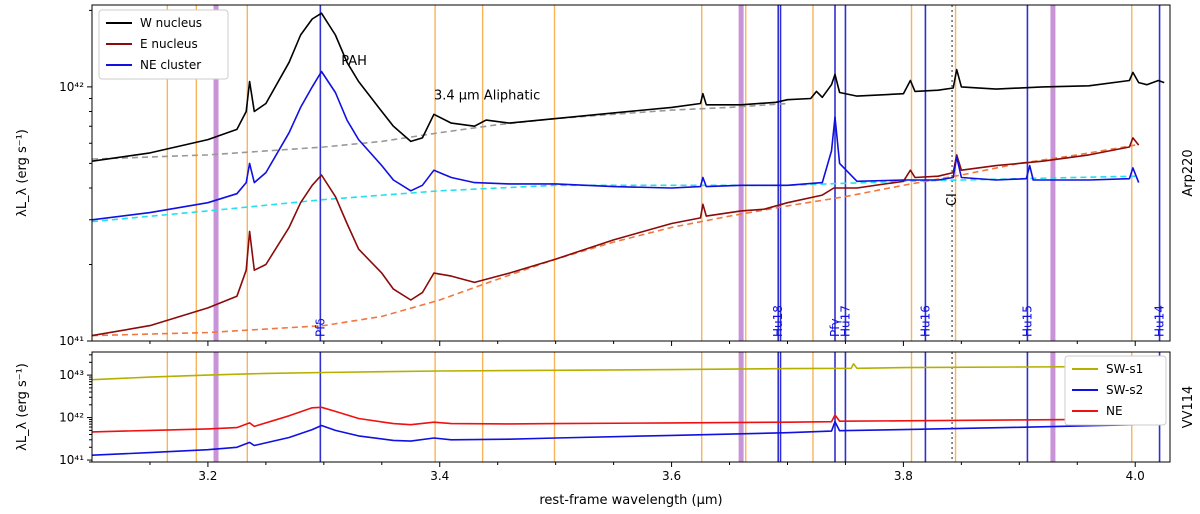 This screenshot has width=1200, height=514. Describe the element at coordinates (440, 79) in the screenshot. I see `top-annotations: PAH 3.4 μm Aliphatic` at that location.